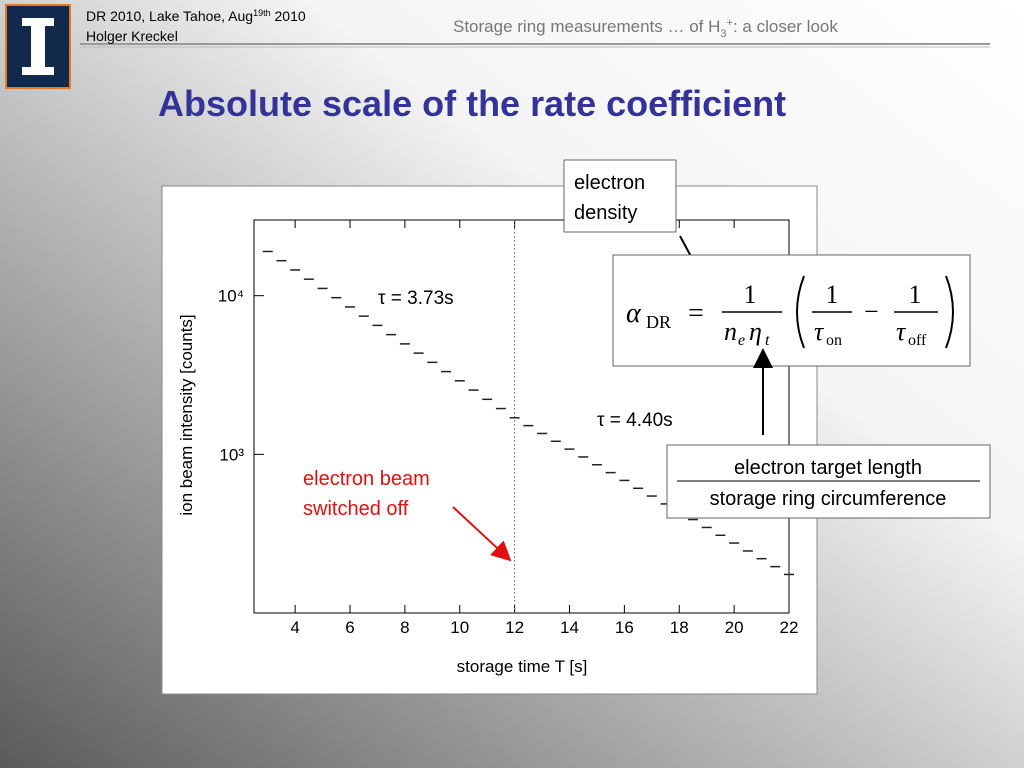 Image resolution: width=1024 pixels, height=768 pixels. I want to click on tau-label: τ = 4.40s, so click(635, 420).